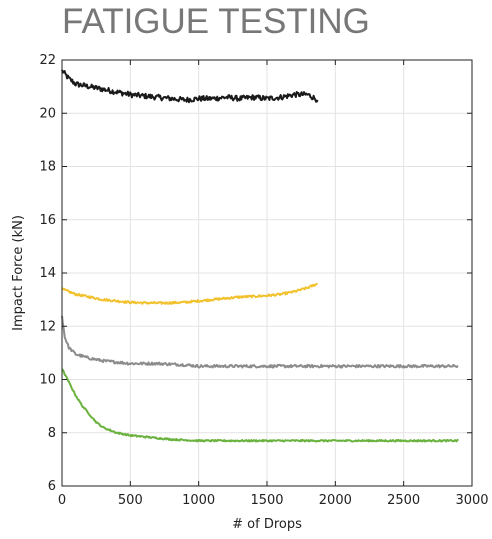 The width and height of the screenshot is (492, 539). Describe the element at coordinates (130, 500) in the screenshot. I see `x-tick-label: 500` at that location.